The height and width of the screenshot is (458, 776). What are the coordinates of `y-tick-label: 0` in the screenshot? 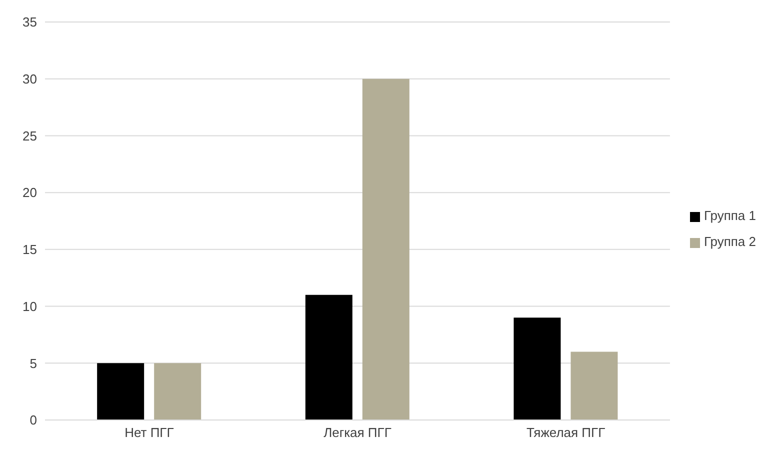 It's located at (33, 420).